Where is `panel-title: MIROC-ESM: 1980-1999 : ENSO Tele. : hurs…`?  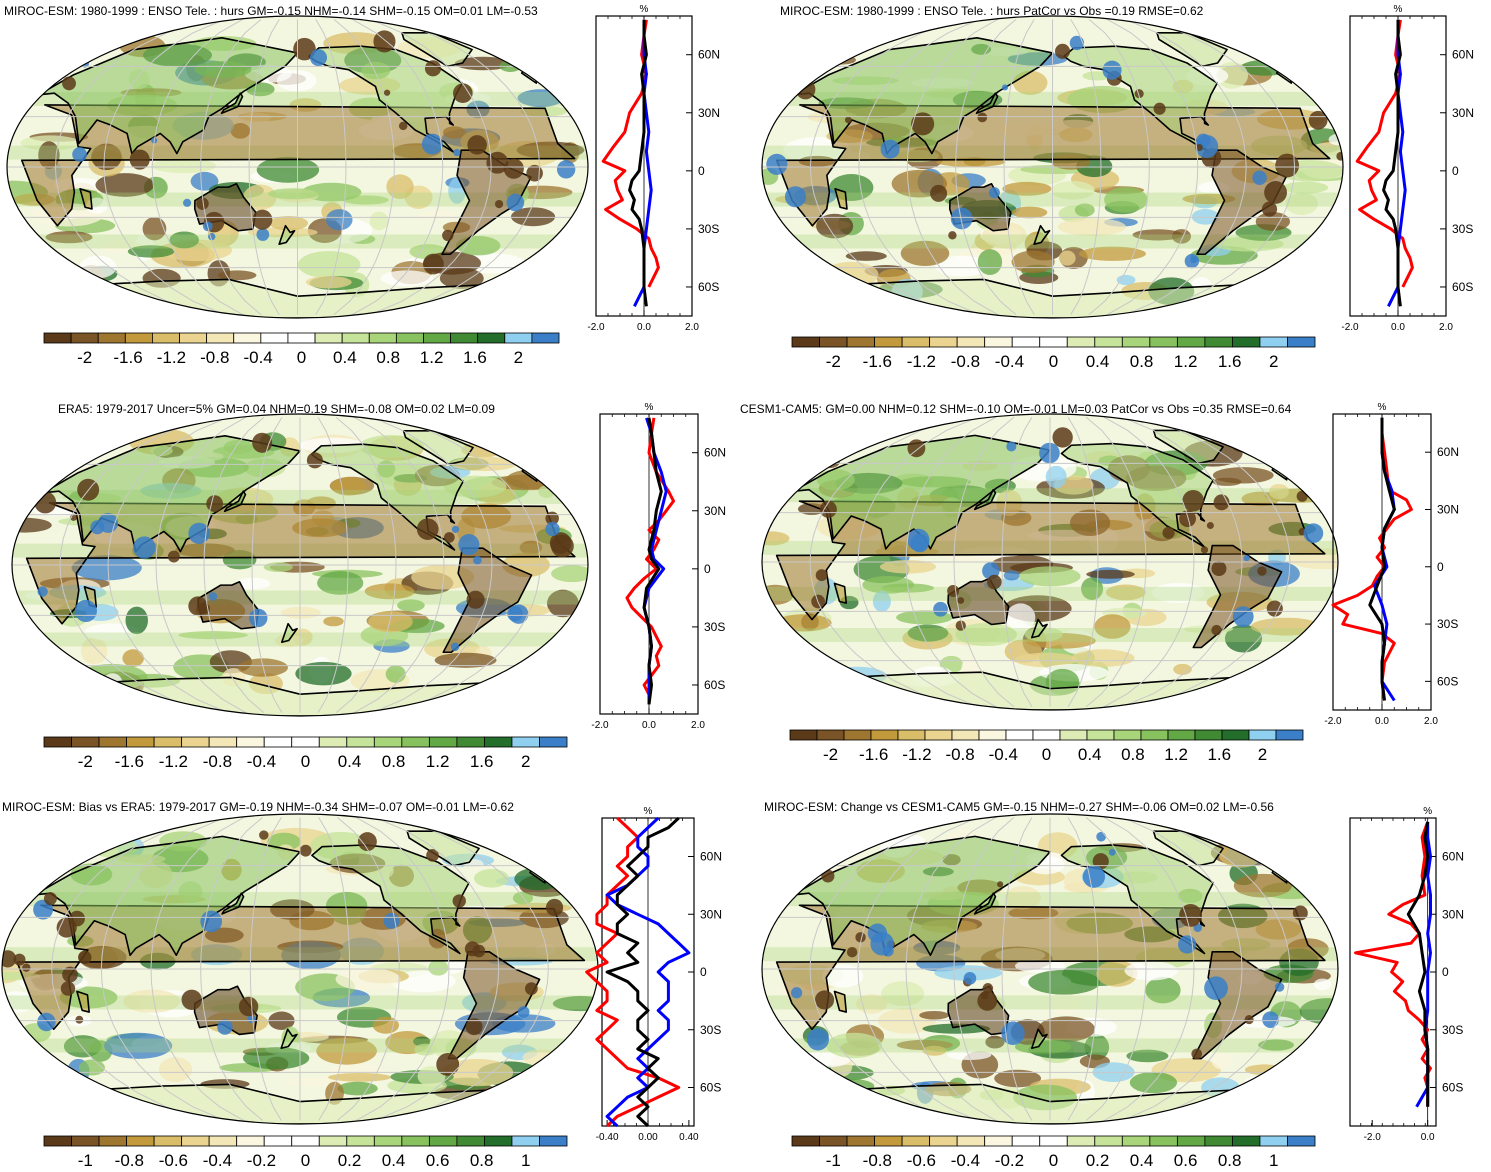
panel-title: MIROC-ESM: 1980-1999 : ENSO Tele. : hurs… is located at coordinates (271, 11).